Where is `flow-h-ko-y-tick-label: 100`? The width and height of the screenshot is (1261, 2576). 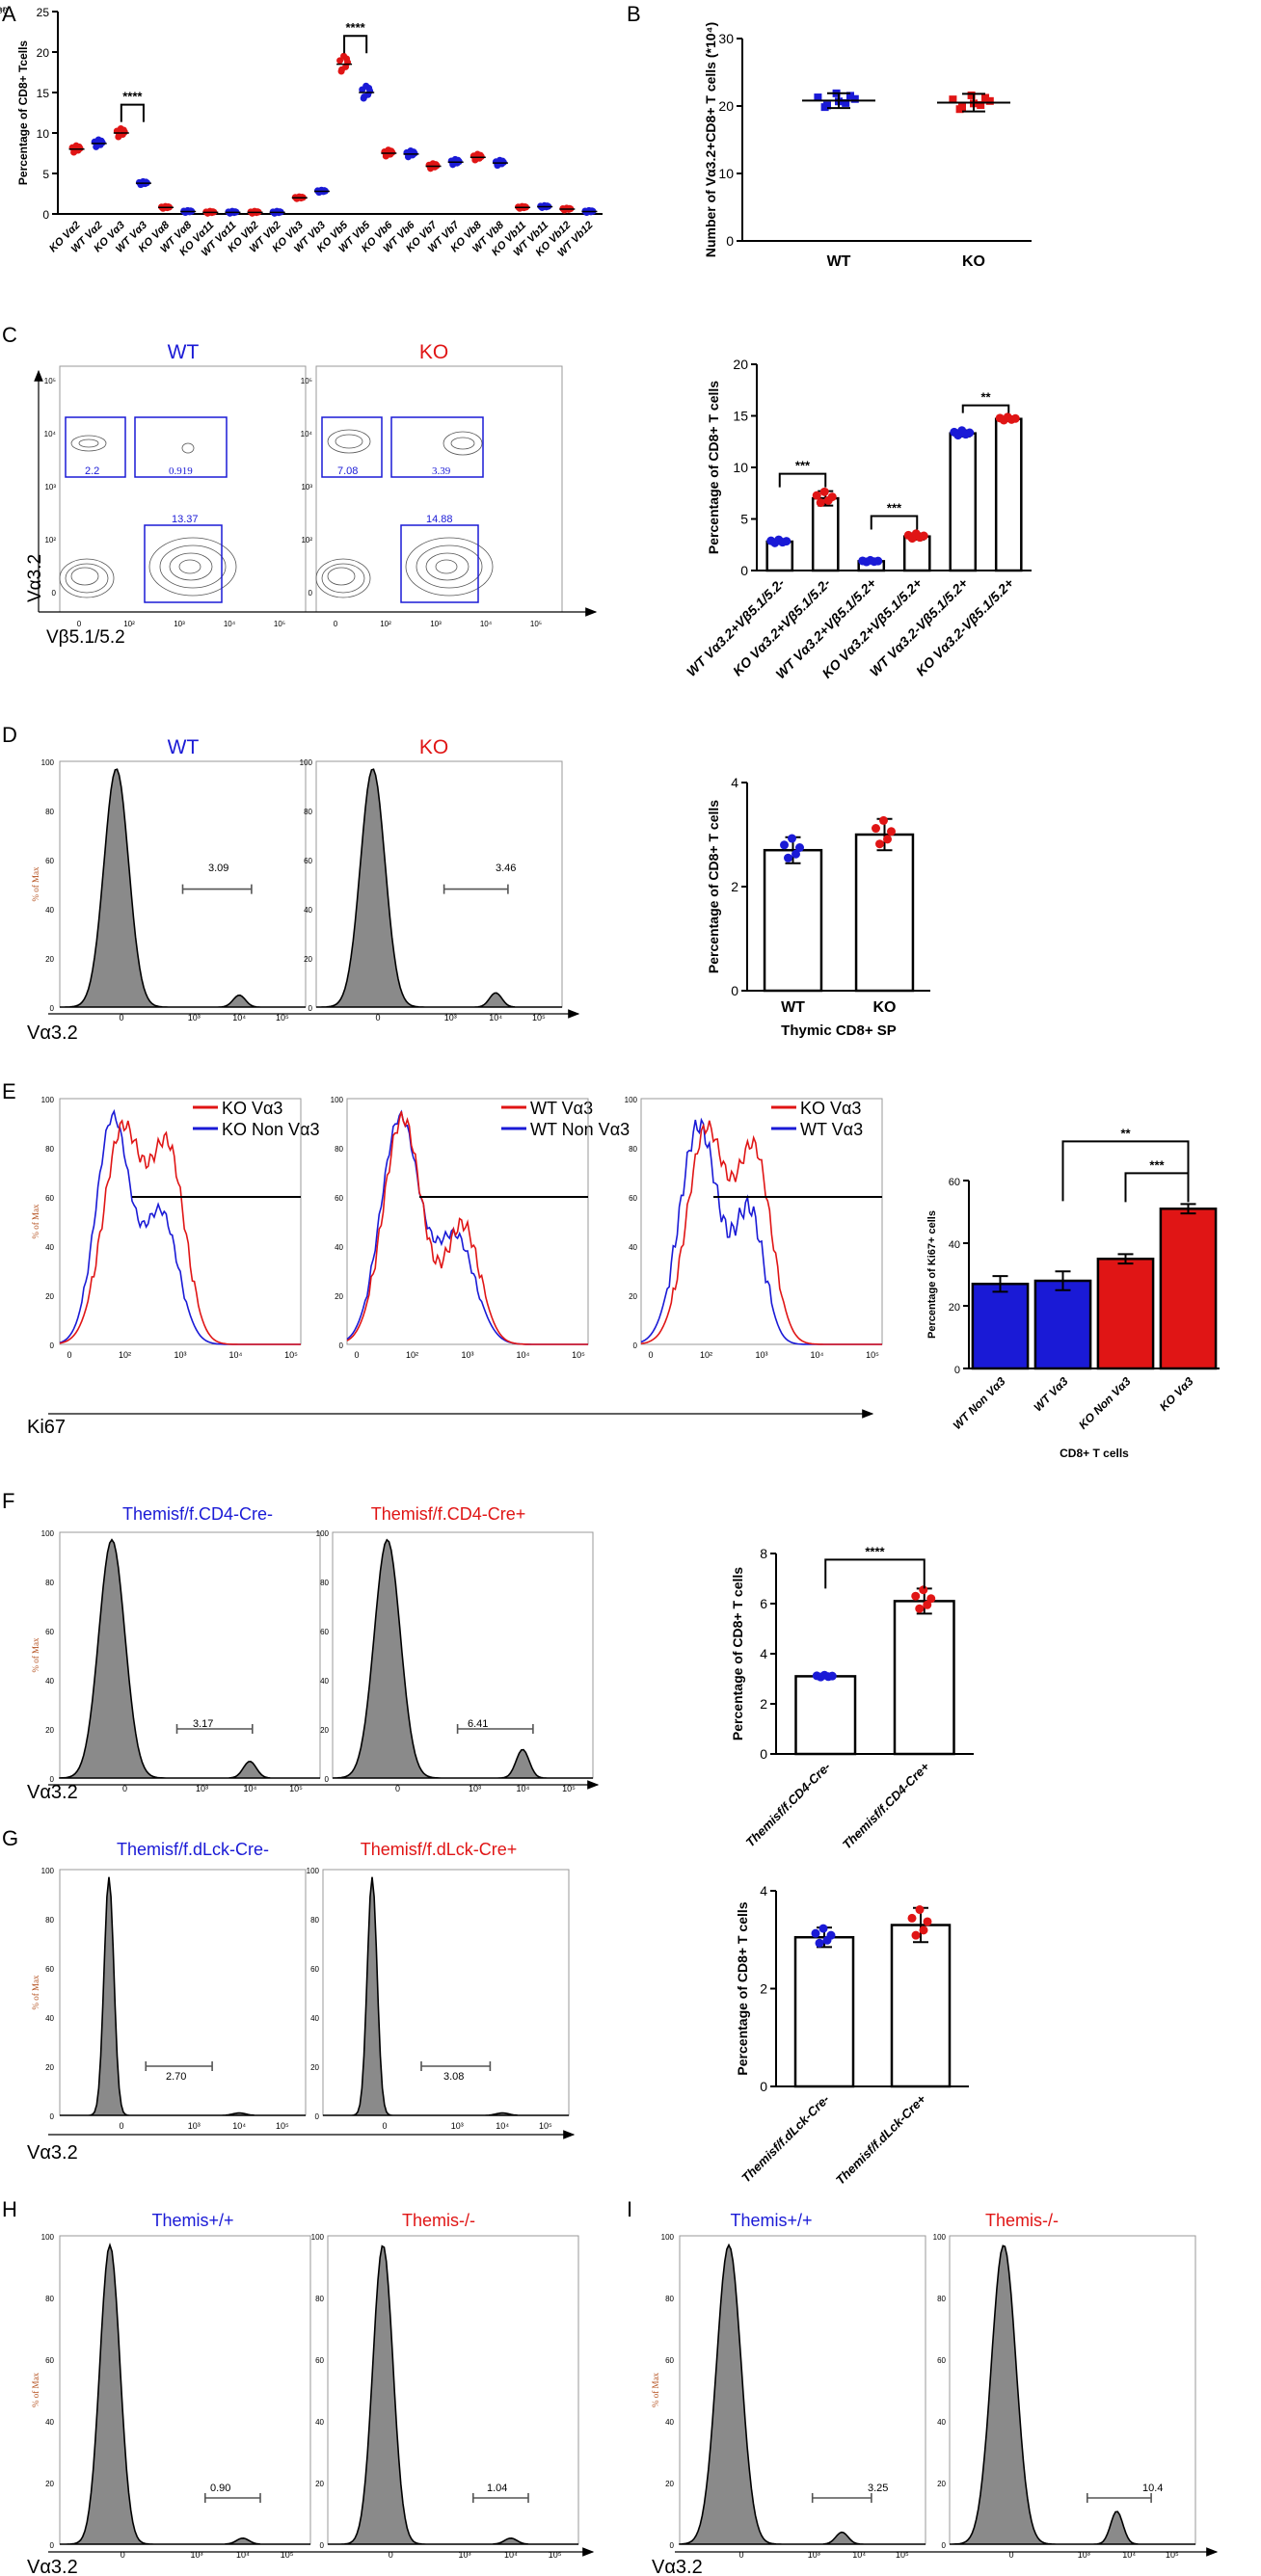
flow-h-ko-y-tick-label: 100 is located at coordinates (318, 2237).